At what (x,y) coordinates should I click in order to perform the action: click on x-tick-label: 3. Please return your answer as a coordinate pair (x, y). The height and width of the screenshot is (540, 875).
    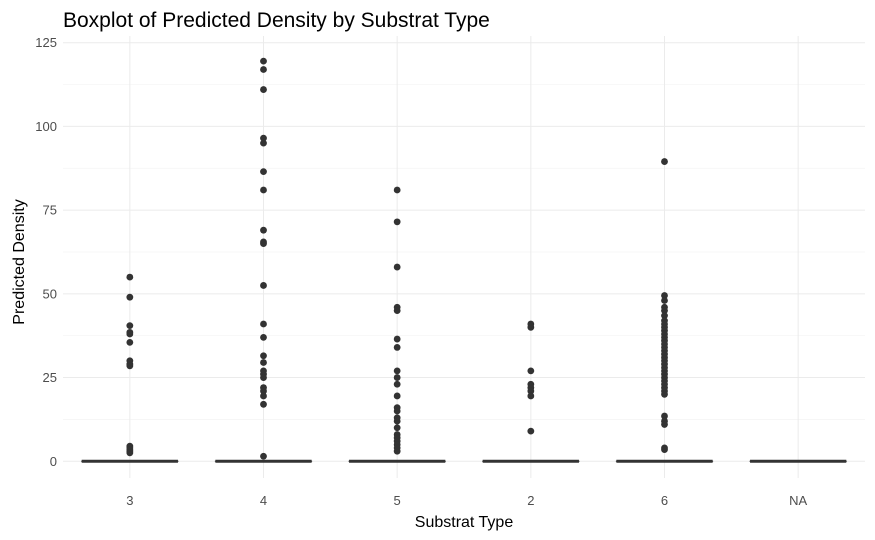
    Looking at the image, I should click on (129, 500).